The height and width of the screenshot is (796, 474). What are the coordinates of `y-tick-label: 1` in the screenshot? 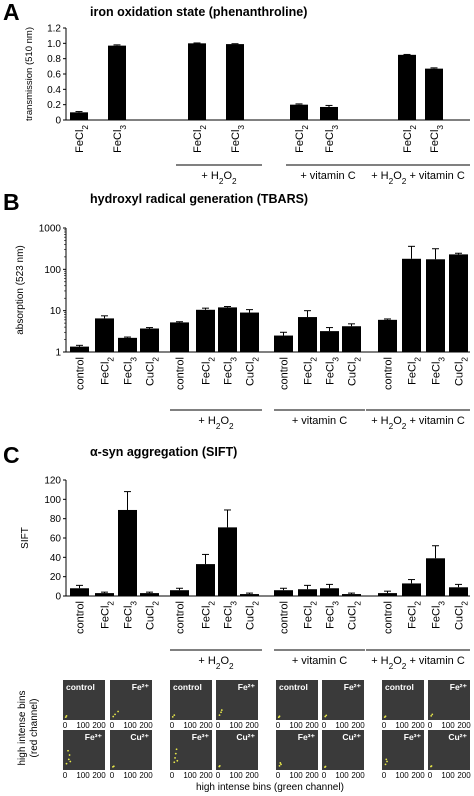 It's located at (58, 353).